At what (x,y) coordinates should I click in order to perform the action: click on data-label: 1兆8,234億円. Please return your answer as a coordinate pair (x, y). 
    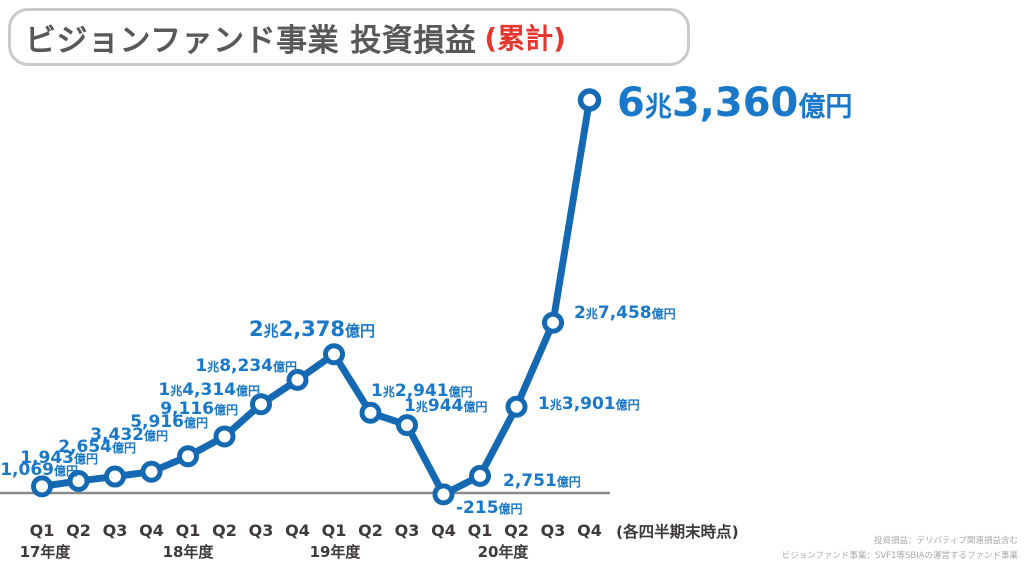
    Looking at the image, I should click on (246, 366).